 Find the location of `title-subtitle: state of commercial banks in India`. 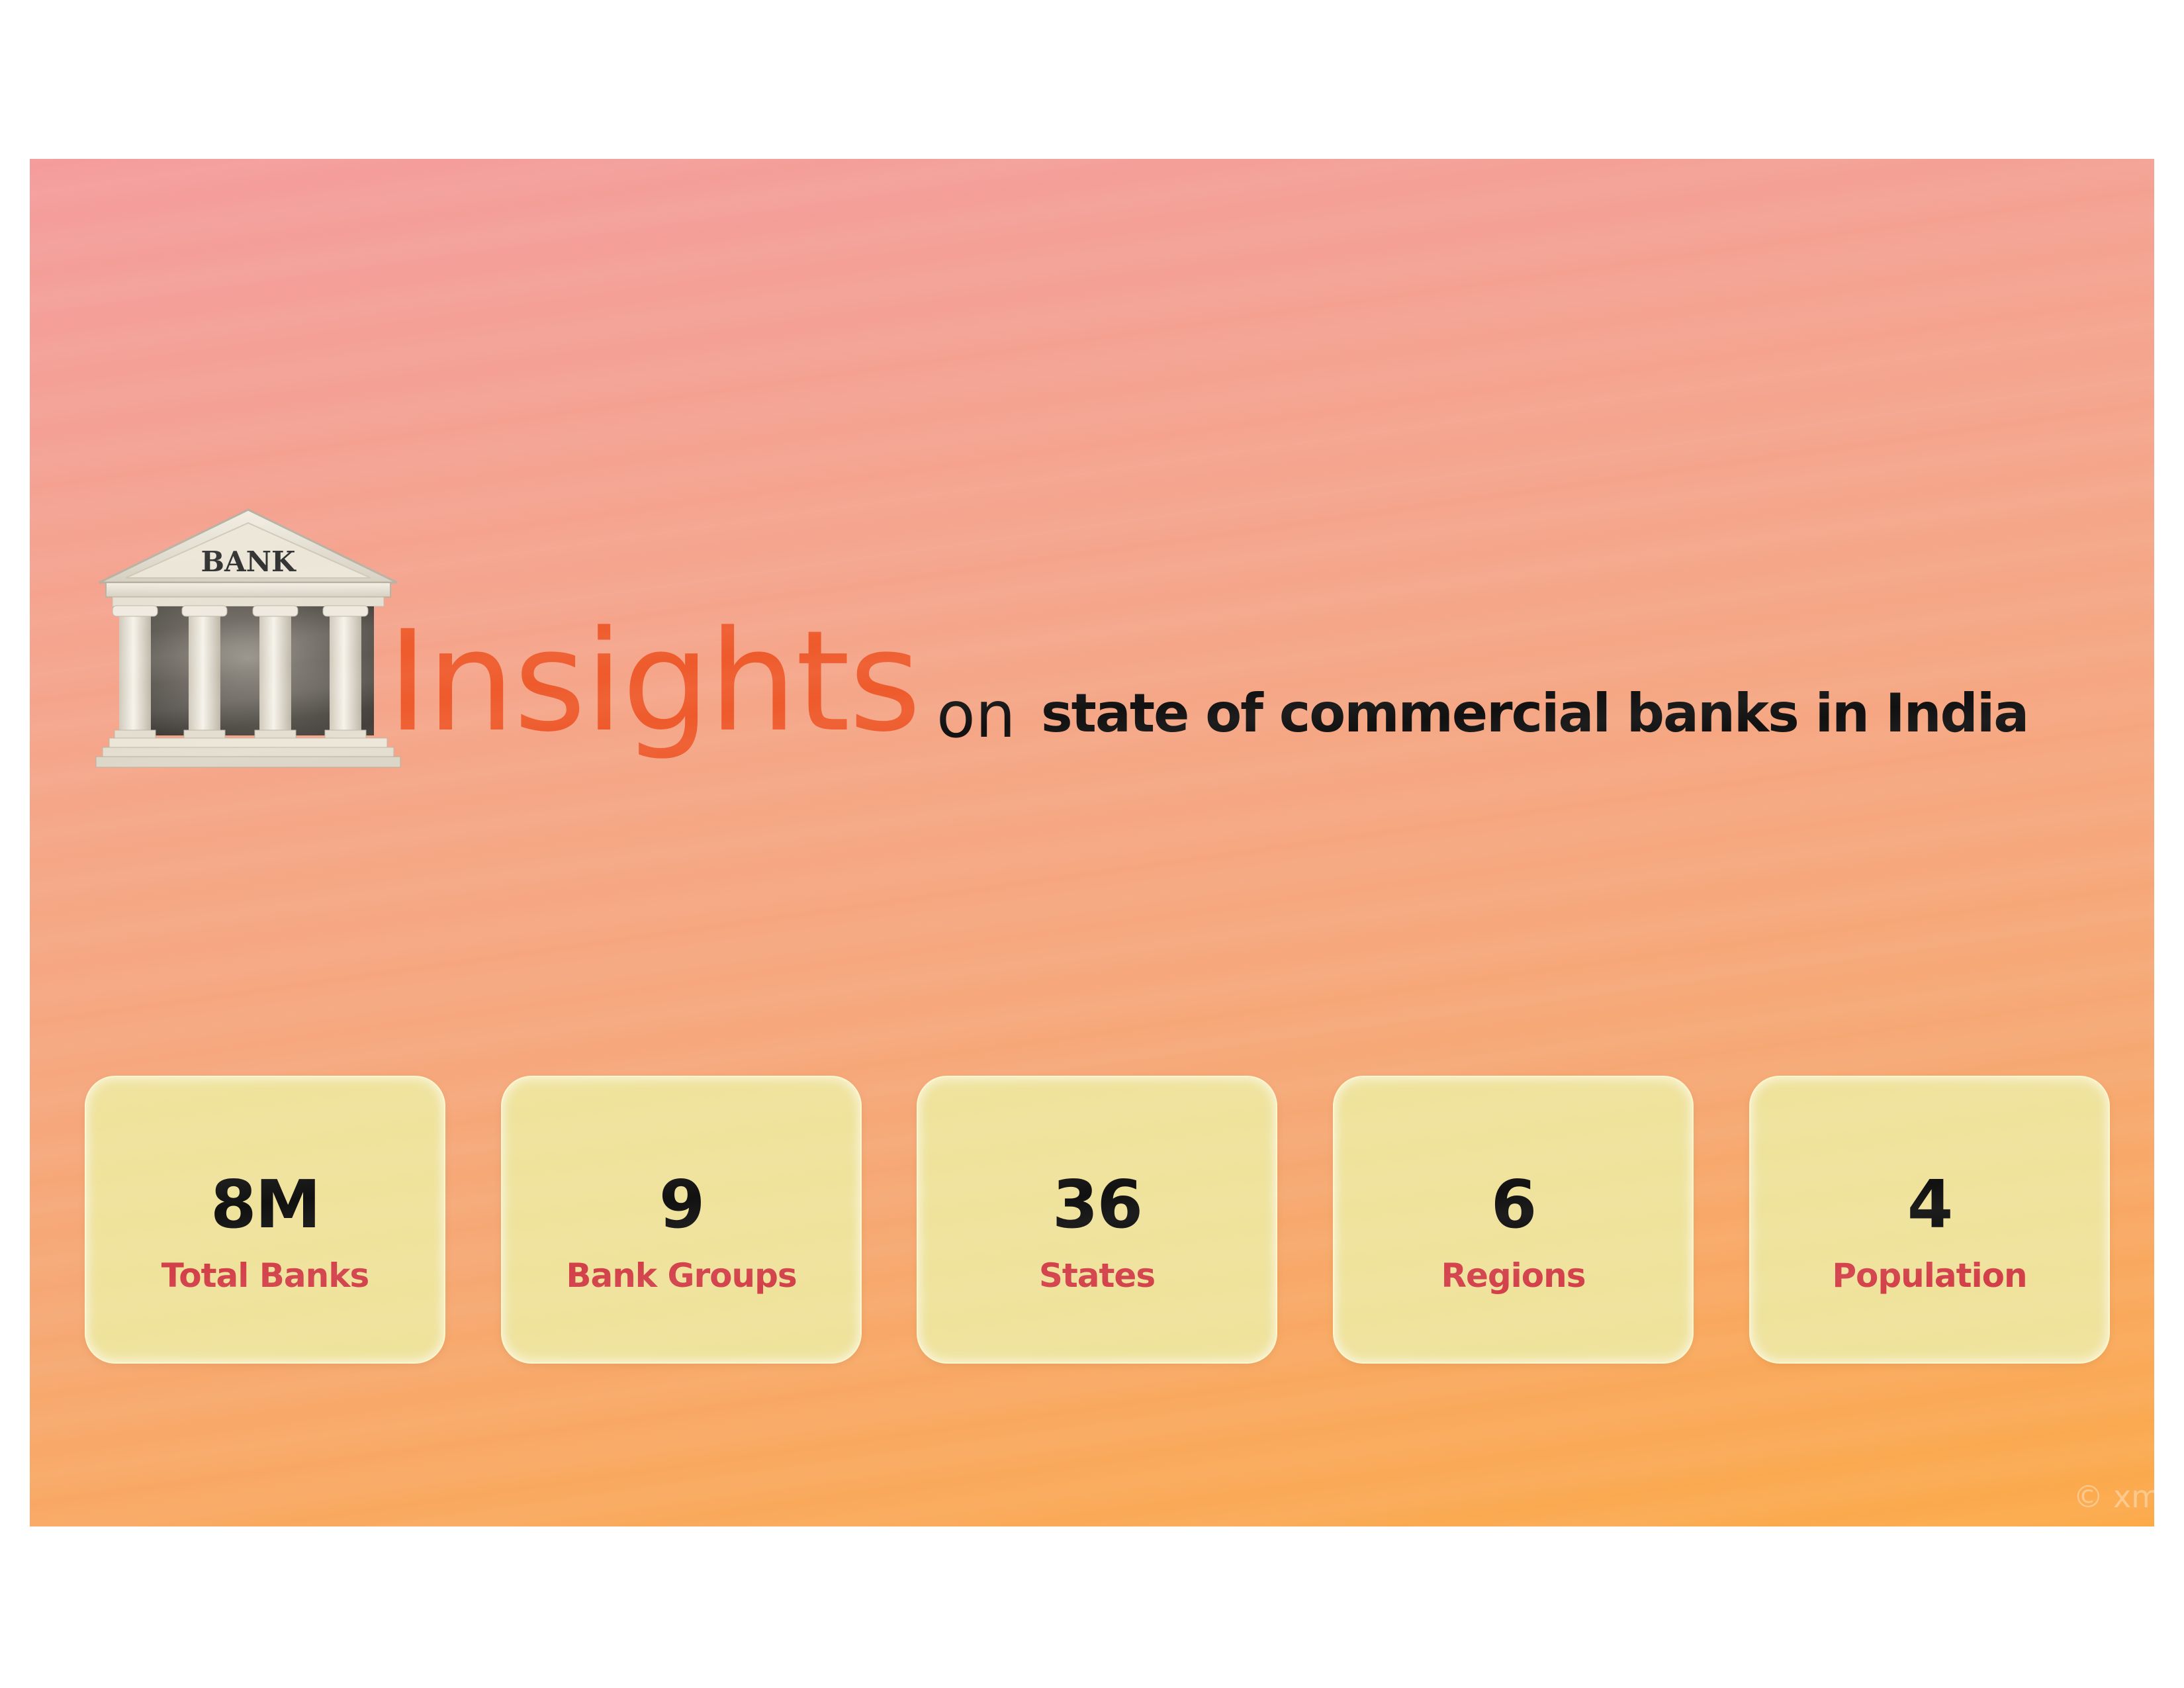

title-subtitle: state of commercial banks in India is located at coordinates (1535, 713).